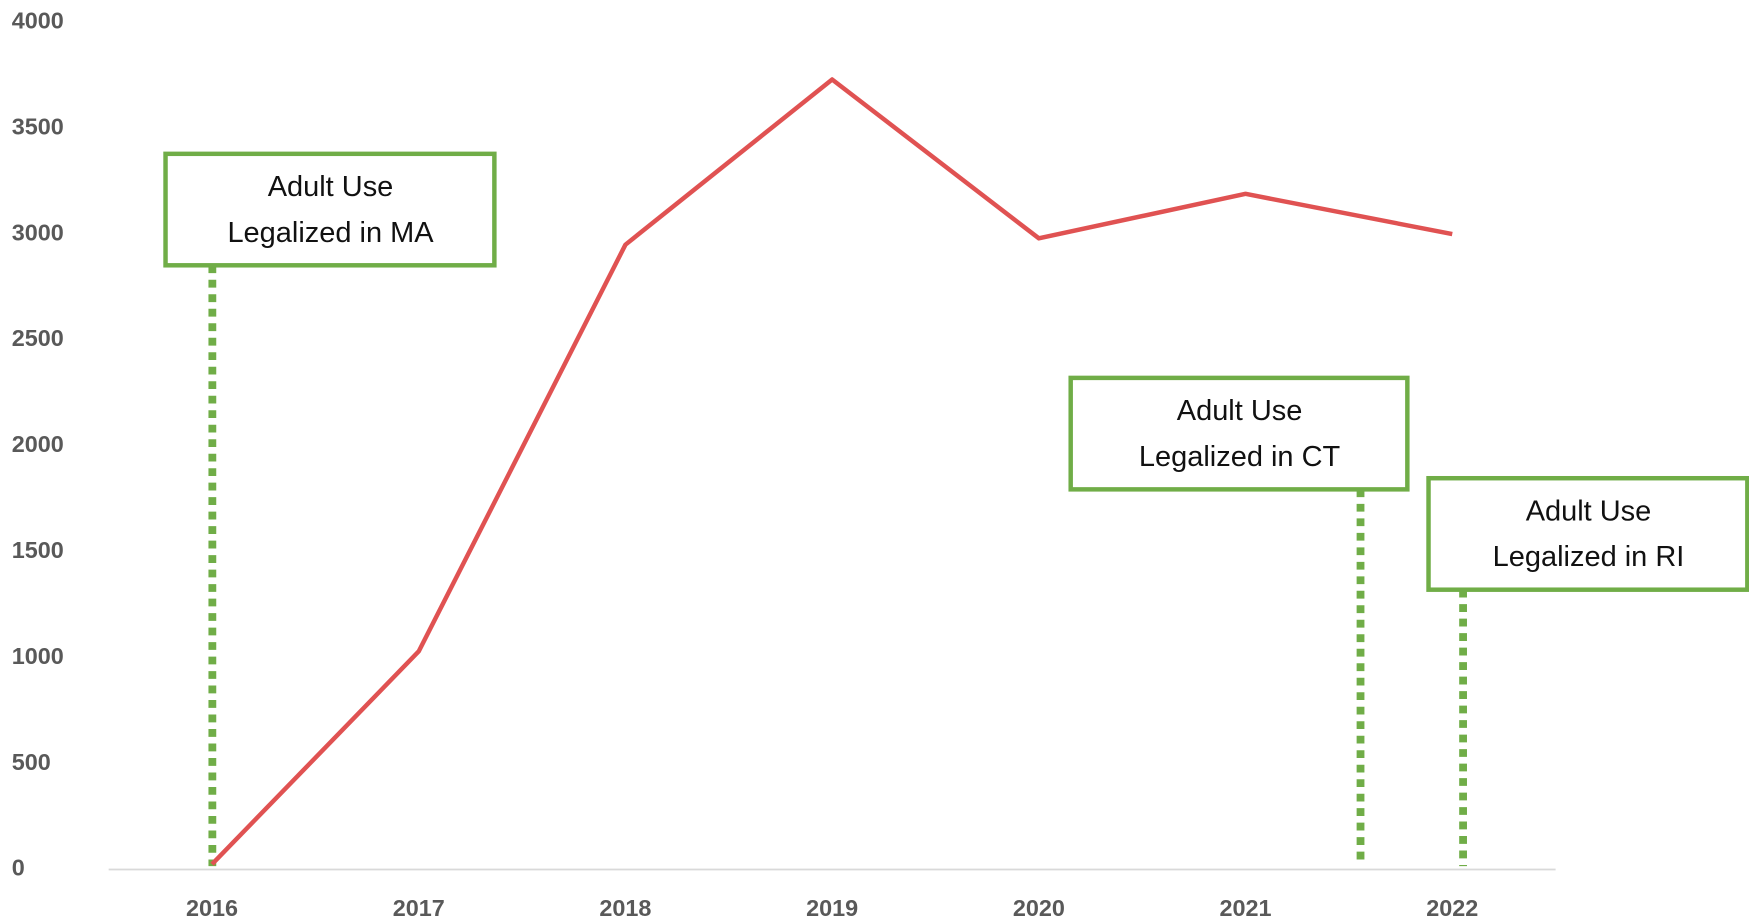 Image resolution: width=1749 pixels, height=923 pixels. I want to click on y-tick-label: 1000, so click(38, 656).